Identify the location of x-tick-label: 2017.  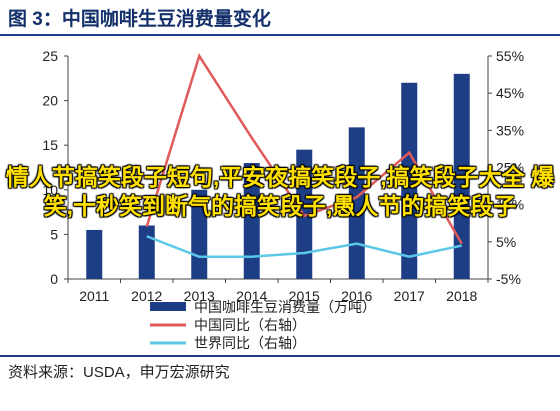
(409, 296).